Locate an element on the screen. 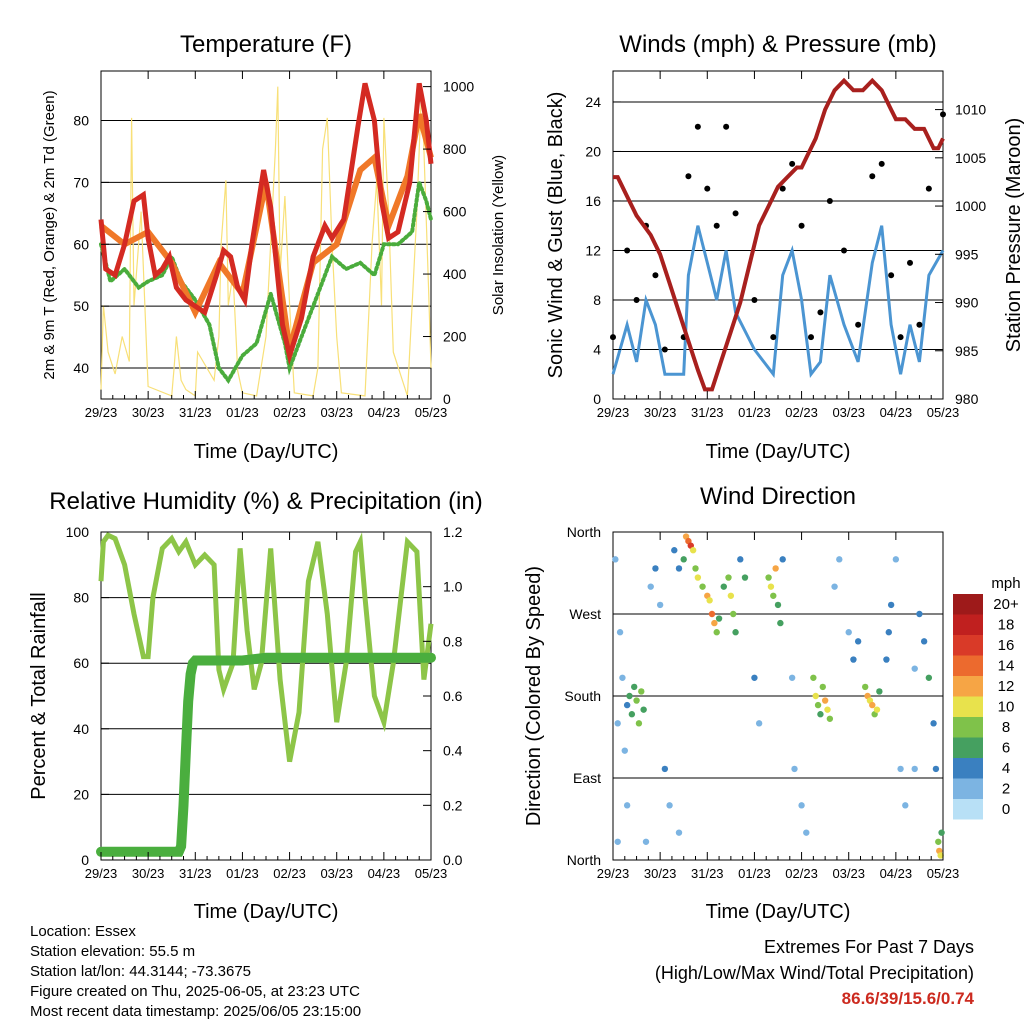 The height and width of the screenshot is (1024, 1024). solar-y2-title: Solar Insolation (Yellow) is located at coordinates (498, 235).